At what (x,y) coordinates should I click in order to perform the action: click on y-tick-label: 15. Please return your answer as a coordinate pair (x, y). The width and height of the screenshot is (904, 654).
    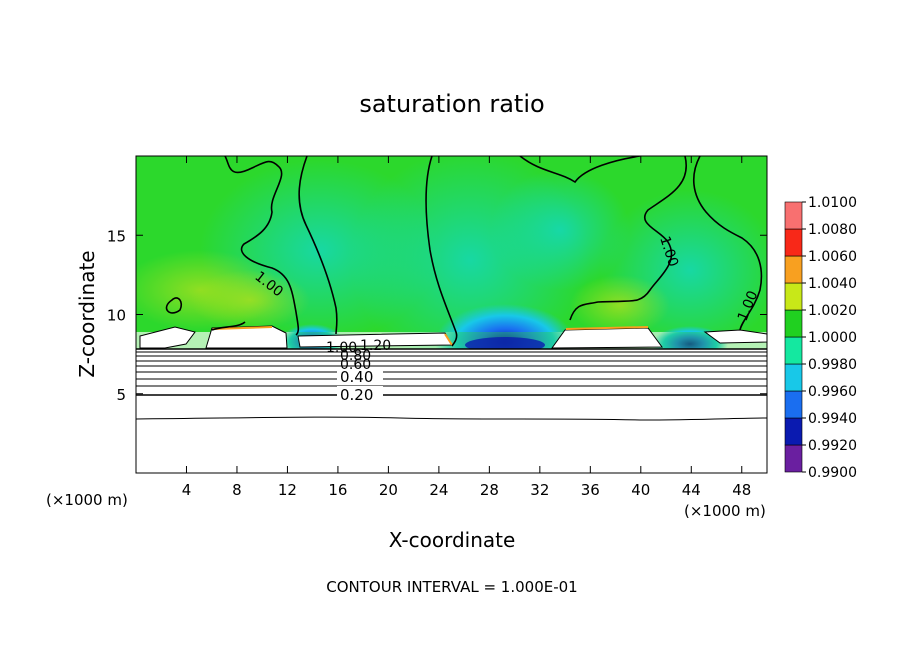
    Looking at the image, I should click on (116, 236).